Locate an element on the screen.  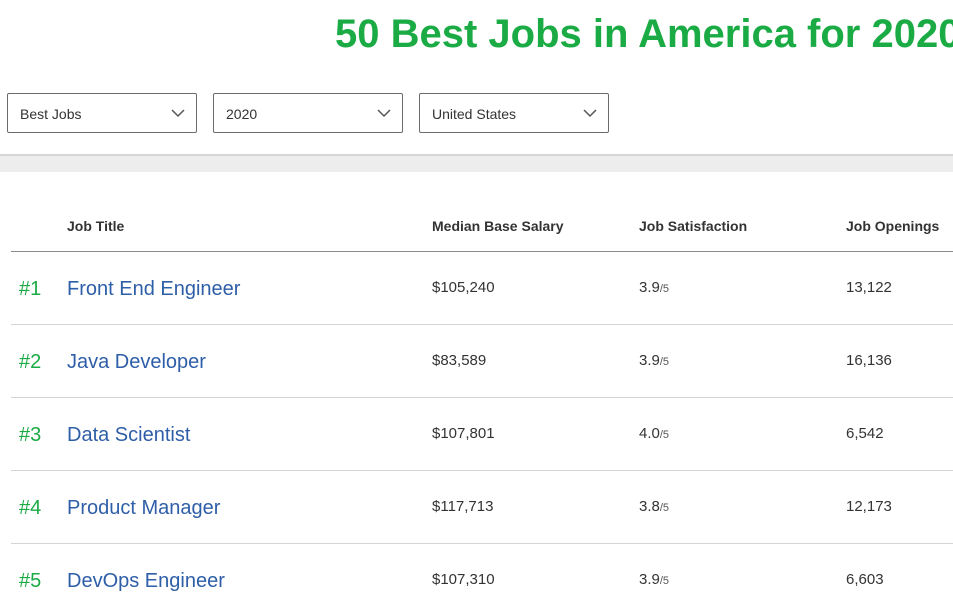
job-rank: #4 is located at coordinates (30, 508).